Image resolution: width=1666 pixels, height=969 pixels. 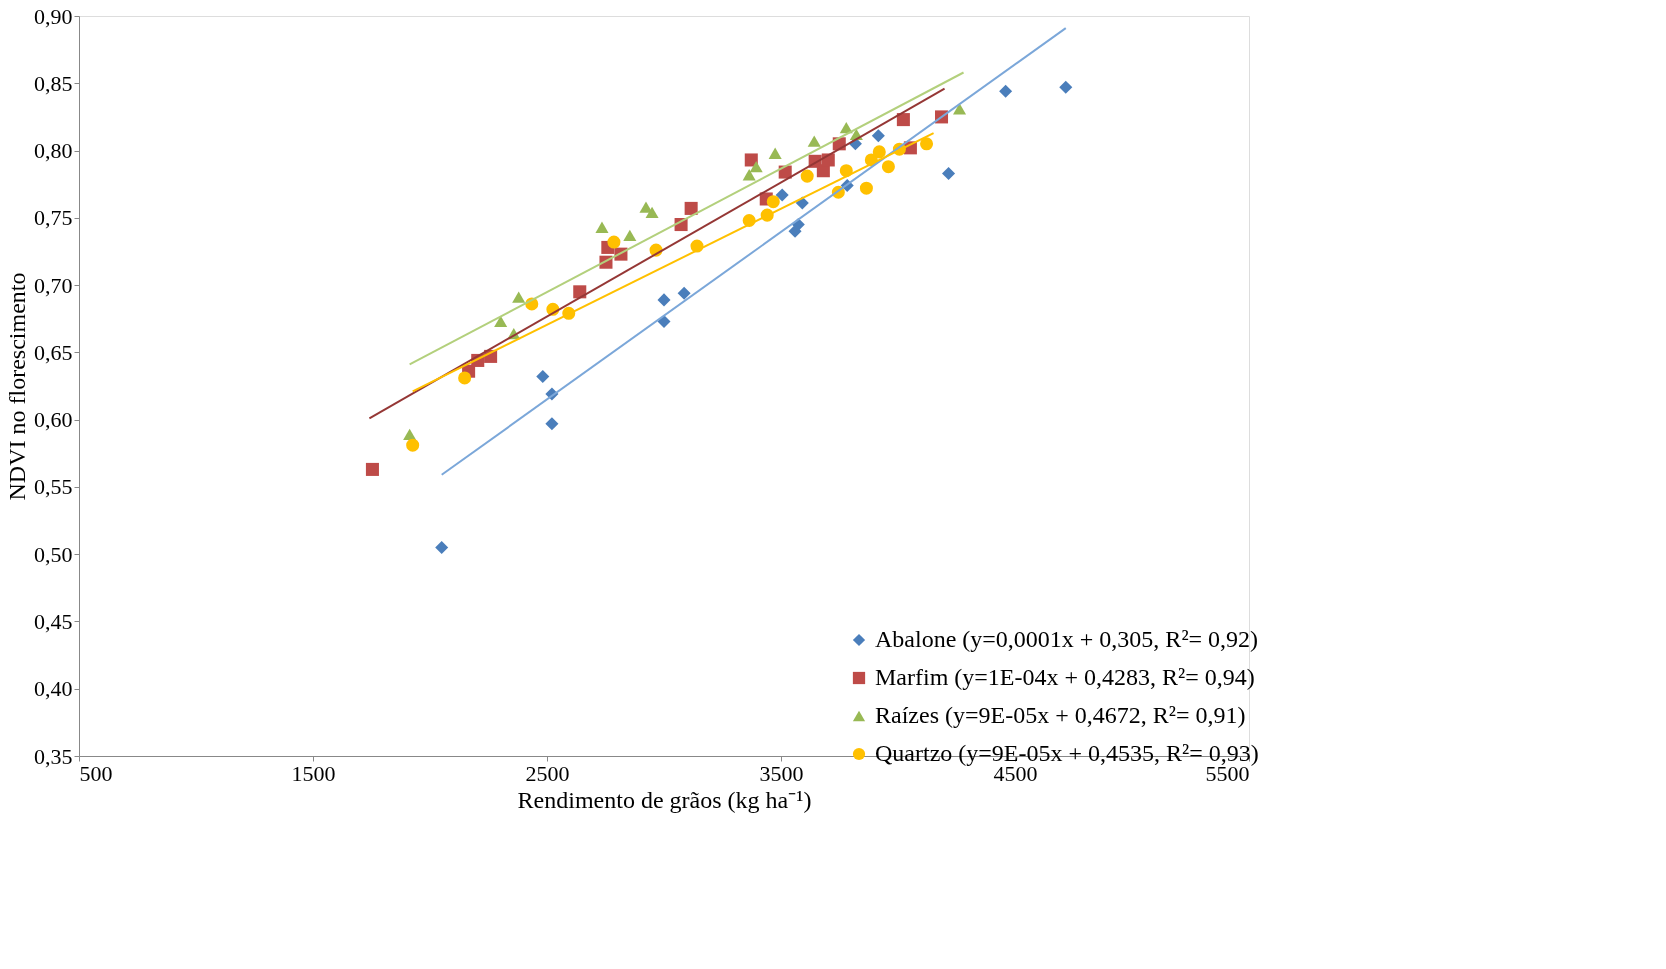 What do you see at coordinates (53, 151) in the screenshot?
I see `y-tick-label: 0,80` at bounding box center [53, 151].